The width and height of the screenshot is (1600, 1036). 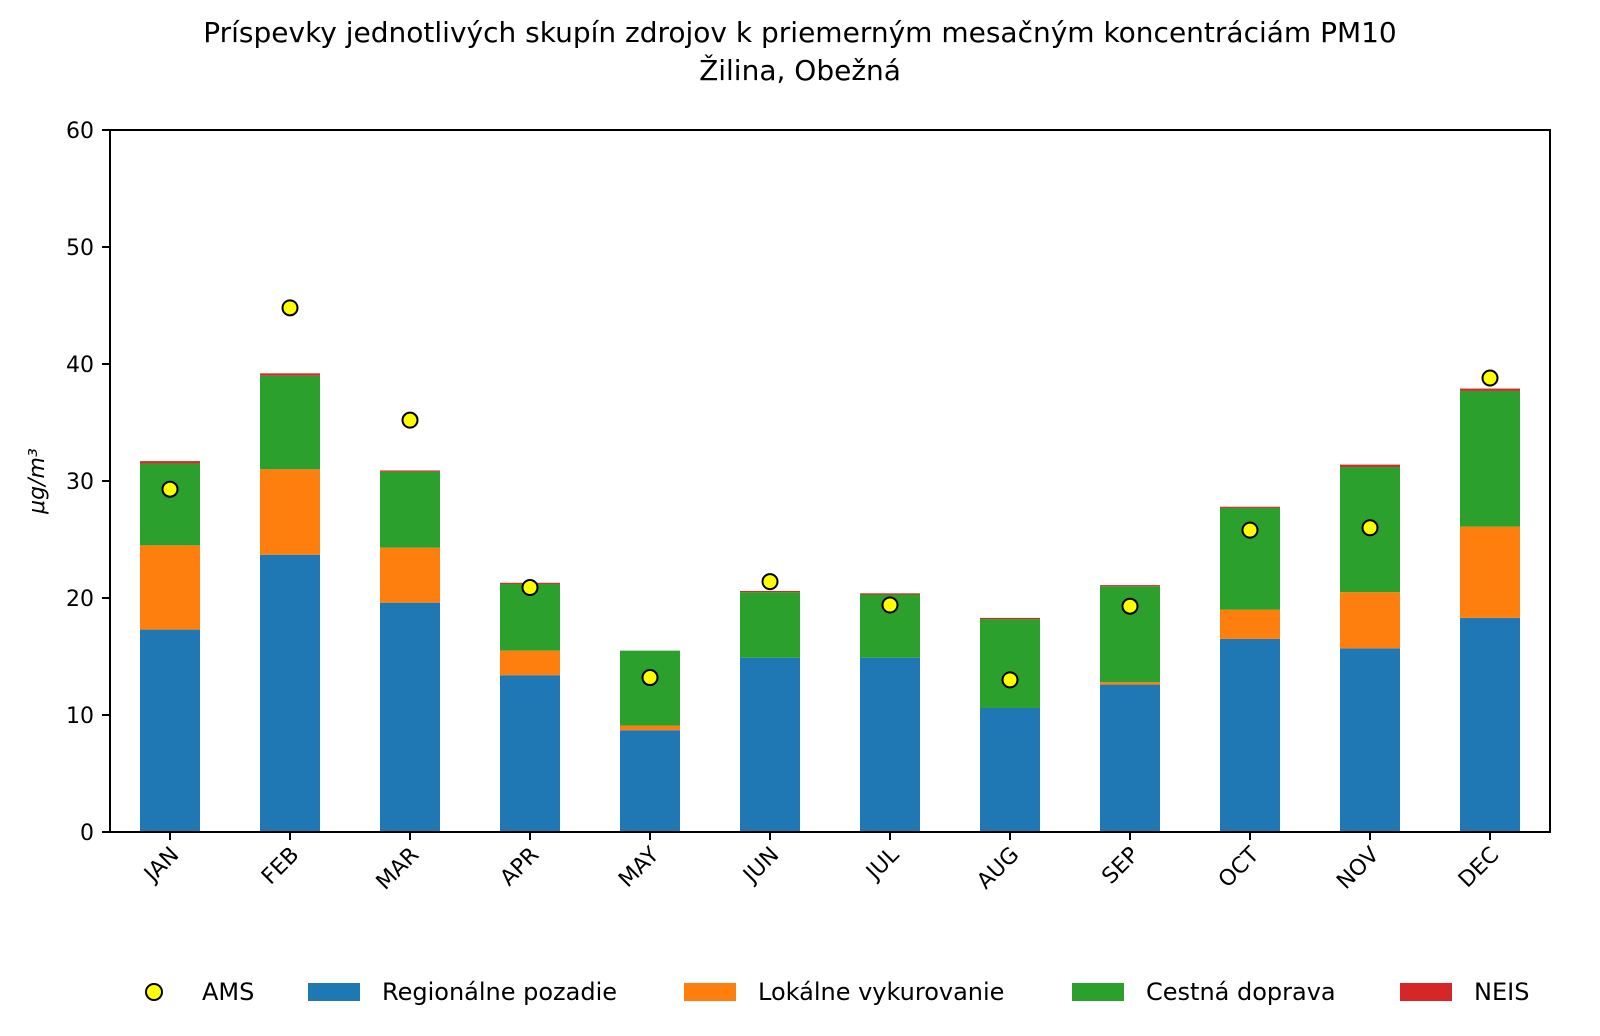 I want to click on bar-cestna-doprava-jun, so click(x=770, y=625).